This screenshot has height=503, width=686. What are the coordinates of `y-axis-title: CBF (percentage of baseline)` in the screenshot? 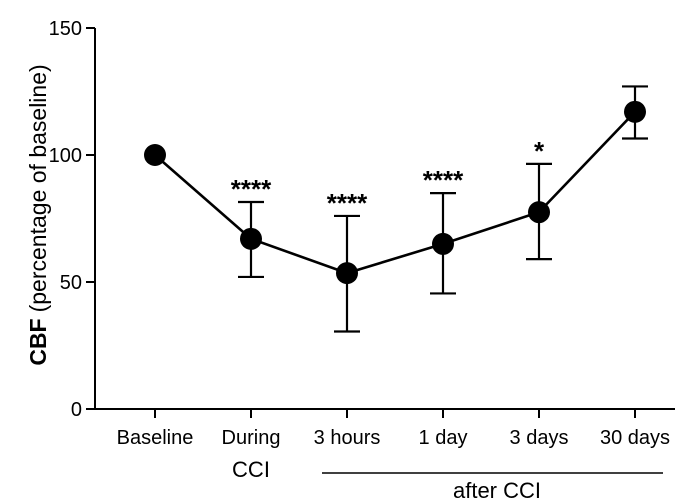 It's located at (38, 214).